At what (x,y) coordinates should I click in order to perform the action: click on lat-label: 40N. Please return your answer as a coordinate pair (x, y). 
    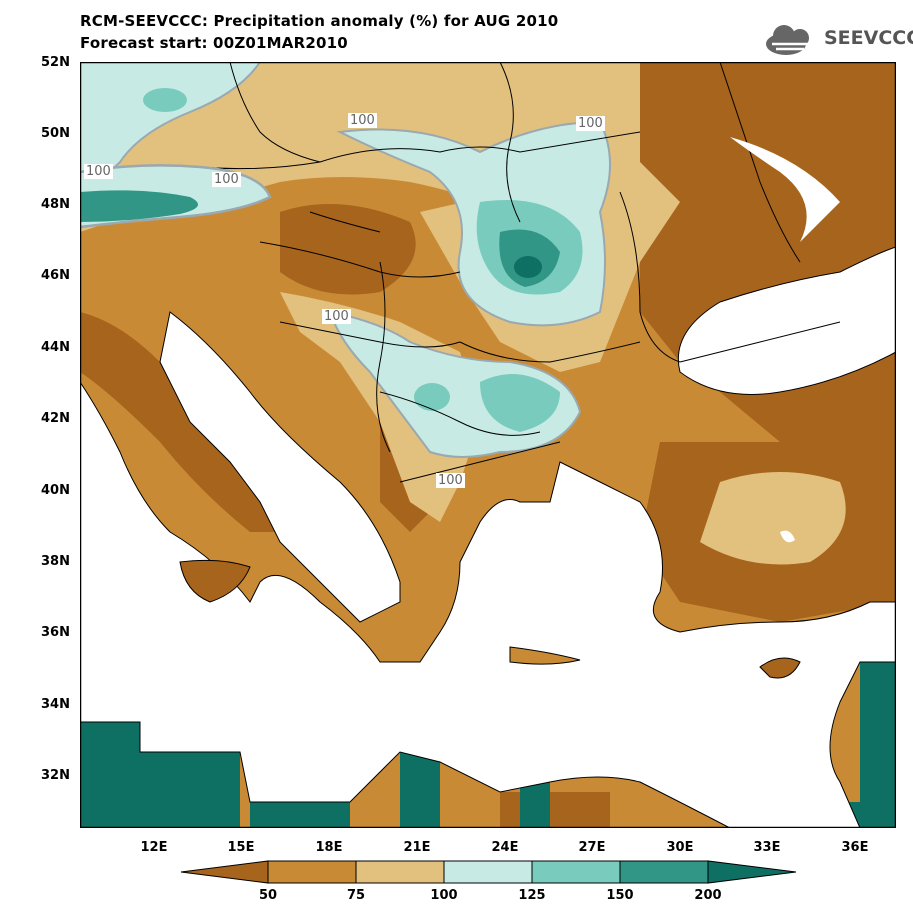
    Looking at the image, I should click on (55, 490).